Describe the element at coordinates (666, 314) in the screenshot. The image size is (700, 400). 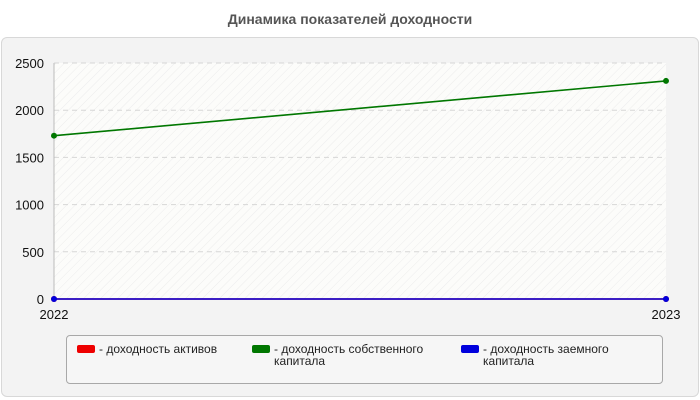
I see `x-tick-label-2023: 2023` at that location.